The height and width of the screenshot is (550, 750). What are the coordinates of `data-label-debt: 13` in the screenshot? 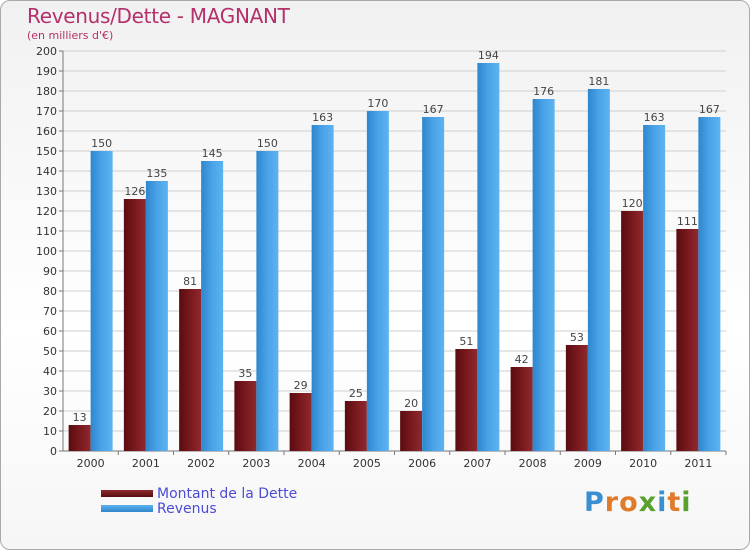 It's located at (80, 417).